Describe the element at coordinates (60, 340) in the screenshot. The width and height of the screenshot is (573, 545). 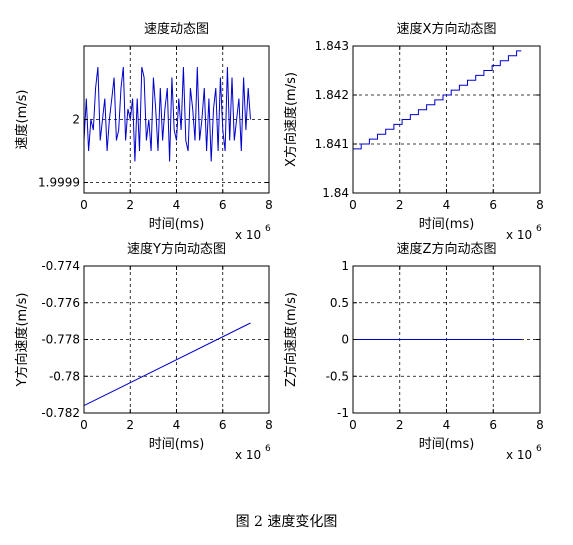
I see `y-tick-label: -0.778` at that location.